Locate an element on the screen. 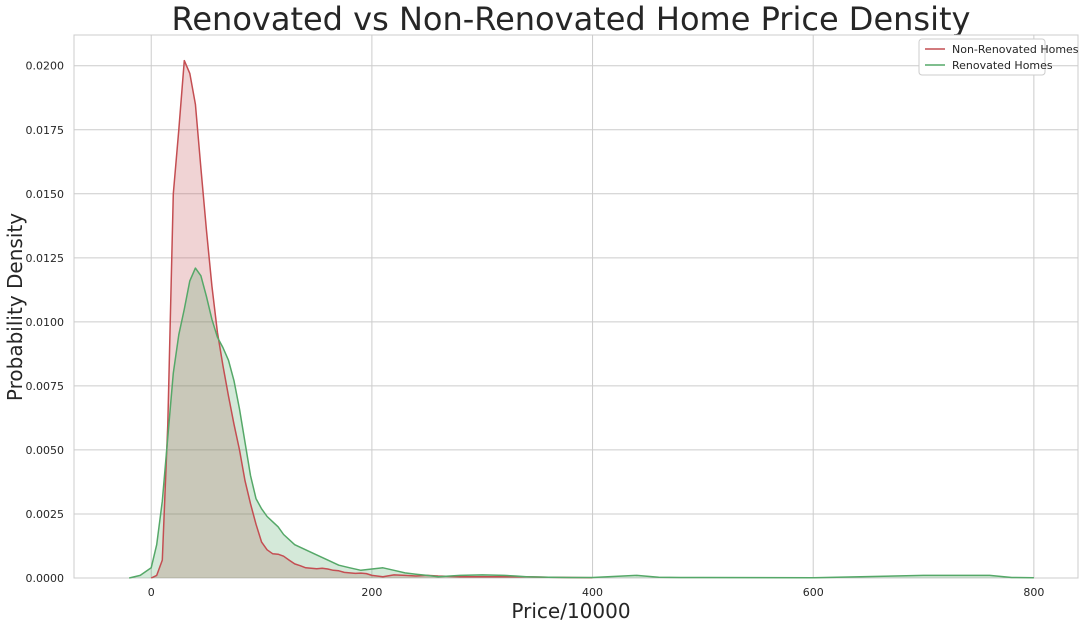 Image resolution: width=1085 pixels, height=628 pixels. legend-box is located at coordinates (982, 57).